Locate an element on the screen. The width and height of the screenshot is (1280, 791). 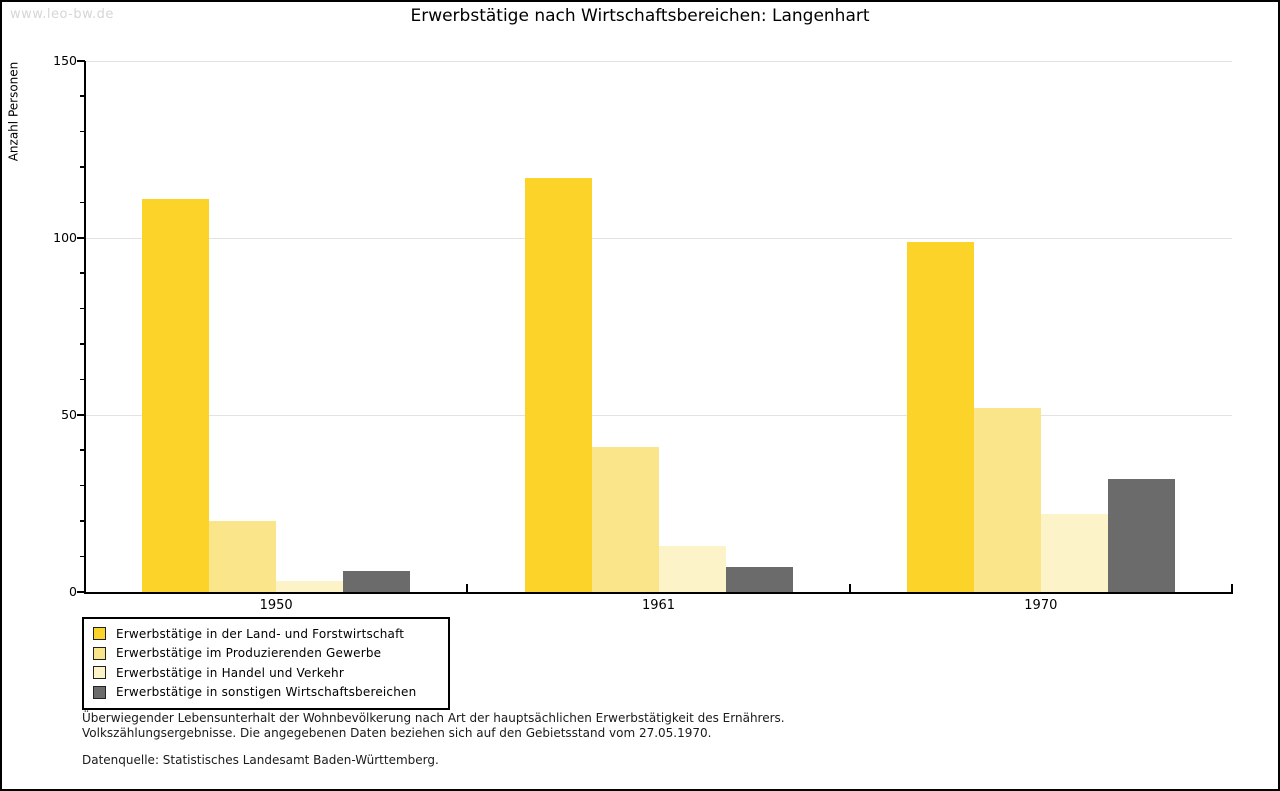
legend-item: Erwerbstätige im Produzierenden Gewerbe is located at coordinates (266, 654).